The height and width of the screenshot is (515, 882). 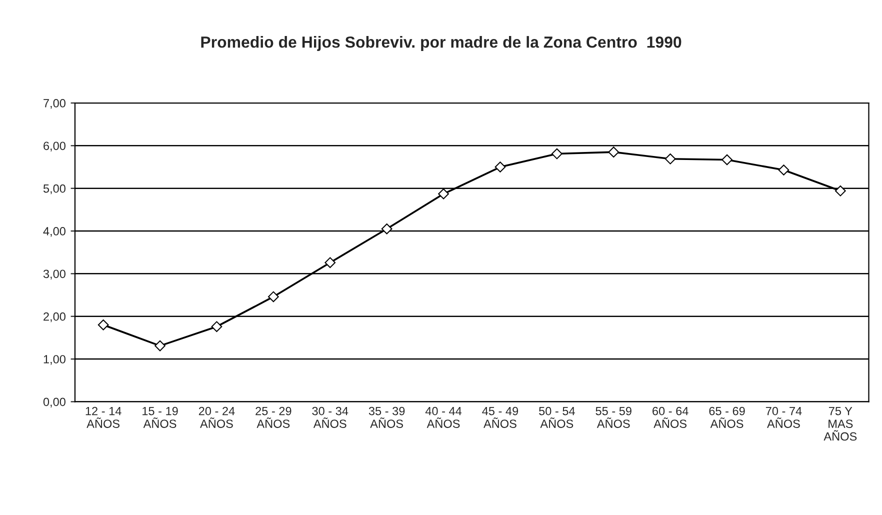 What do you see at coordinates (557, 417) in the screenshot?
I see `x-tick-label: 50 - 54 AÑOS` at bounding box center [557, 417].